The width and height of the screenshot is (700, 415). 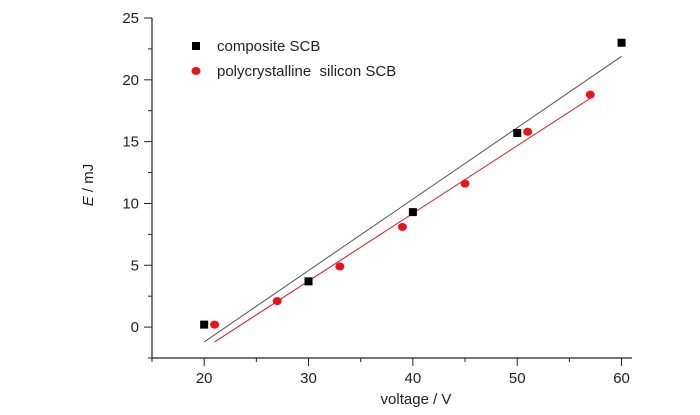 What do you see at coordinates (268, 46) in the screenshot?
I see `legend-label: composite SCB` at bounding box center [268, 46].